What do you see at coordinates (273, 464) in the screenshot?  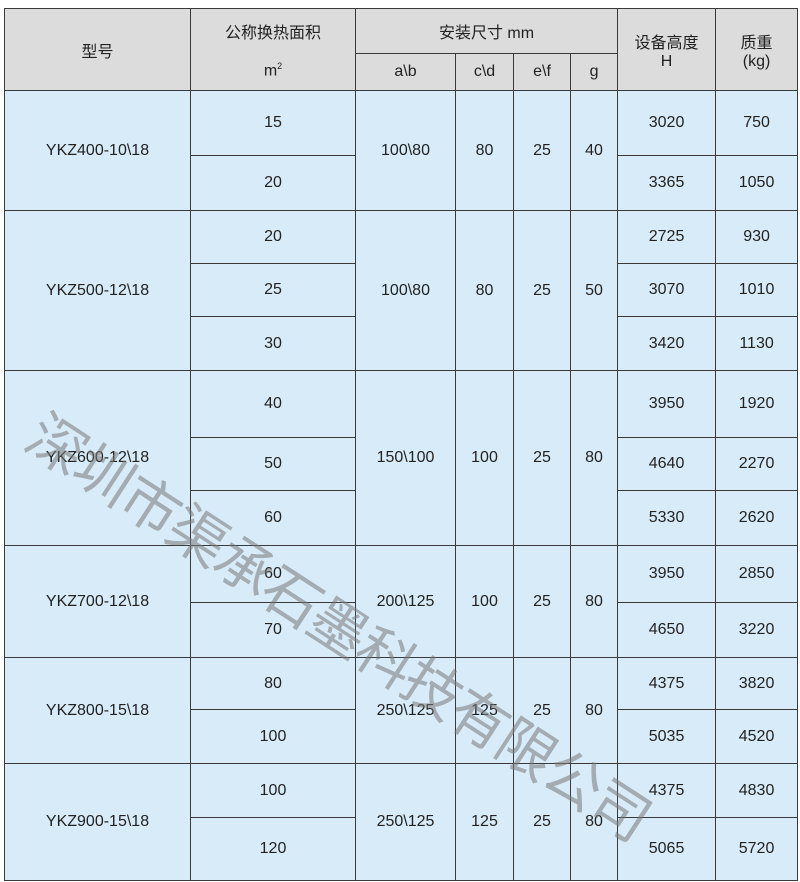 I see `area-cell: 50` at bounding box center [273, 464].